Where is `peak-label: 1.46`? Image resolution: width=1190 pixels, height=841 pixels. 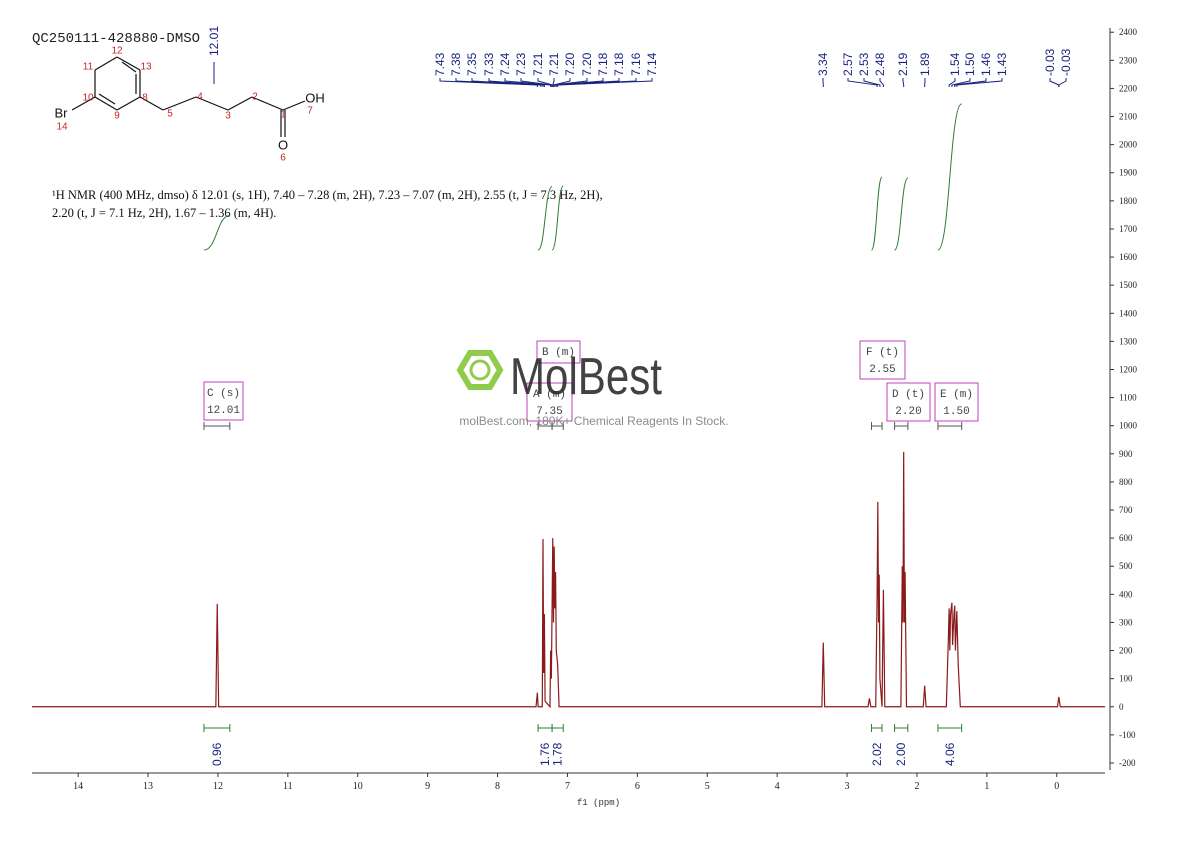
peak-label: 1.46 is located at coordinates (986, 64).